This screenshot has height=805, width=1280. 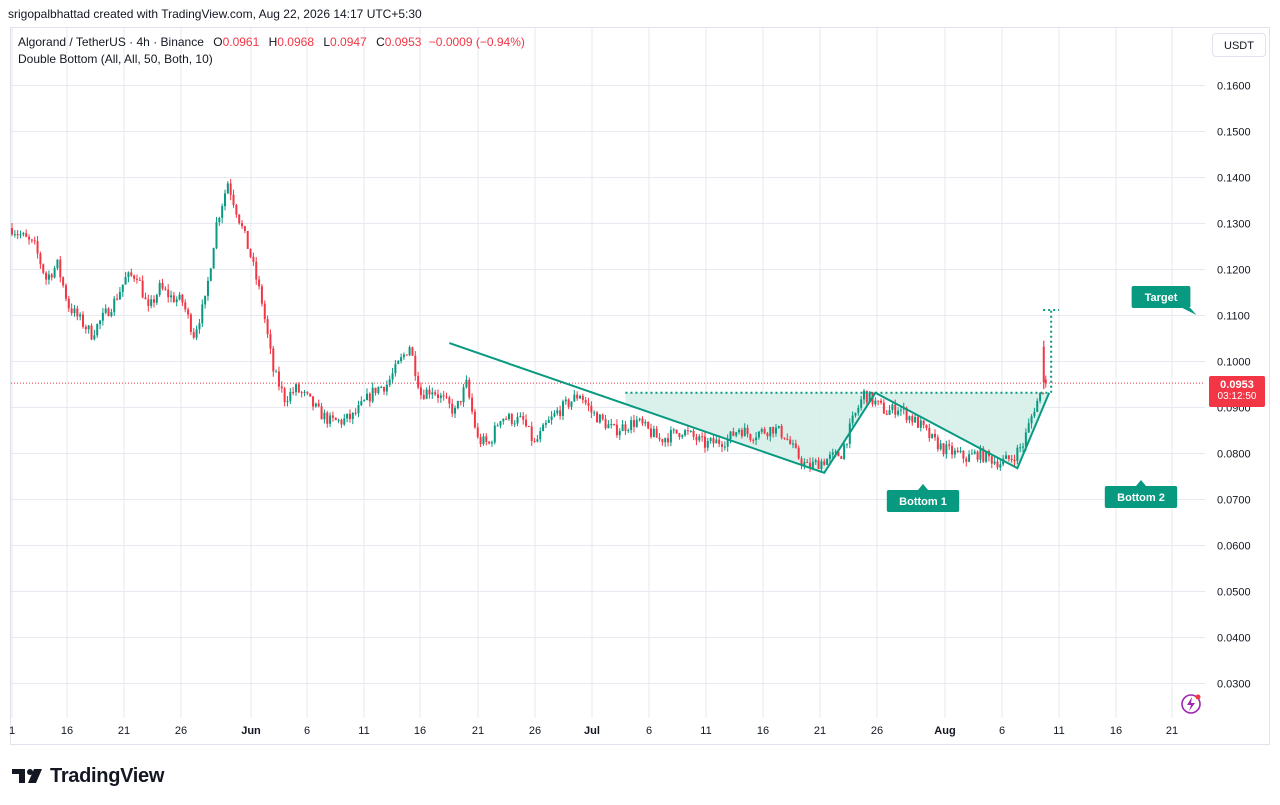 What do you see at coordinates (241, 42) in the screenshot?
I see `legend-open-value: 0.0961` at bounding box center [241, 42].